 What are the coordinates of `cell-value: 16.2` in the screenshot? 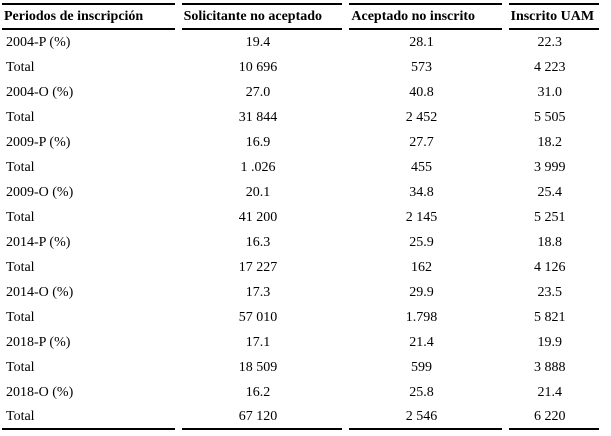 It's located at (258, 392).